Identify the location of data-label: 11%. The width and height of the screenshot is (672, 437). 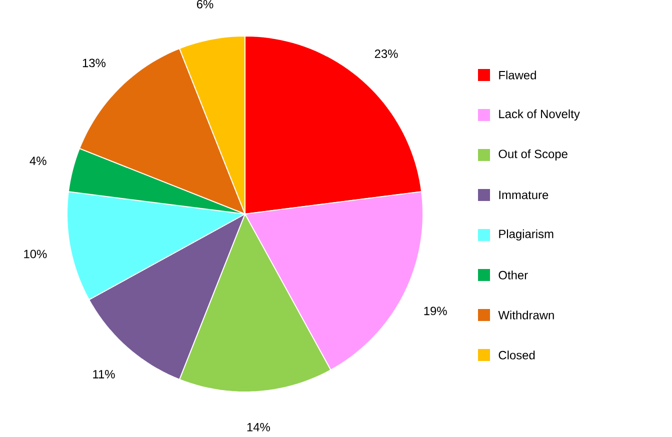
(104, 374).